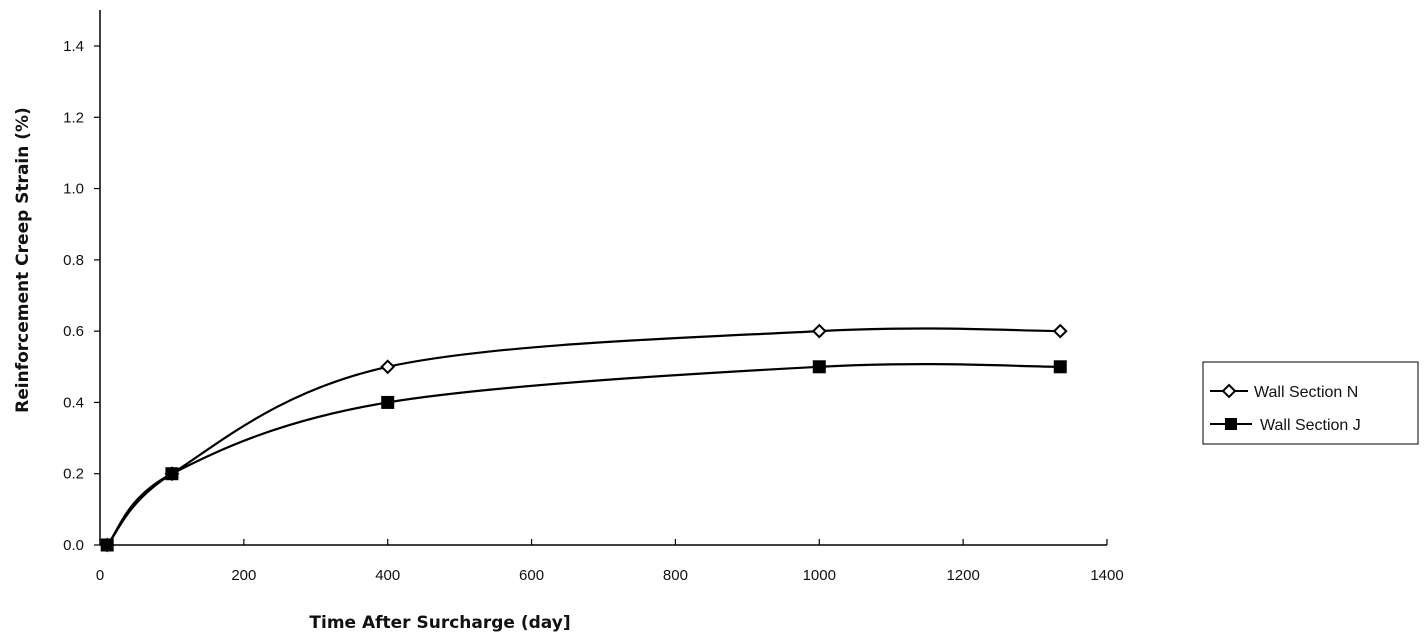 This screenshot has width=1425, height=638. What do you see at coordinates (1229, 391) in the screenshot?
I see `diamond-marker-icon` at bounding box center [1229, 391].